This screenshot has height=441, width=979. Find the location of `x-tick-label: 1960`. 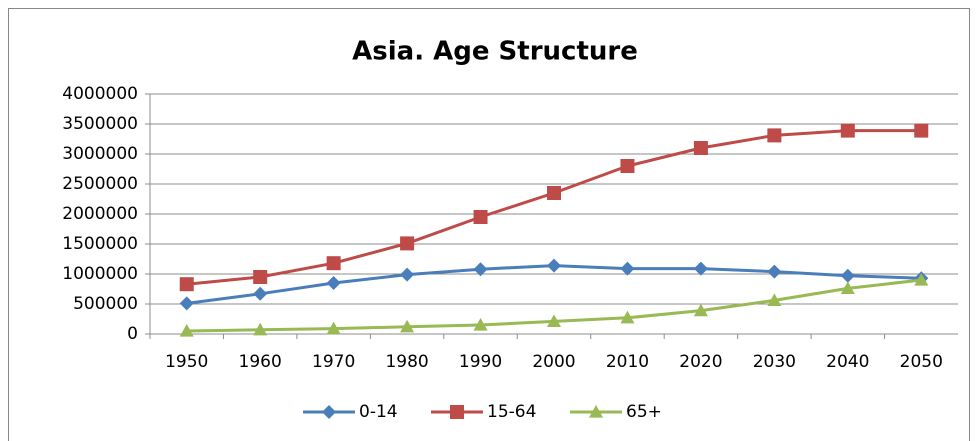

x-tick-label: 1960 is located at coordinates (260, 362).